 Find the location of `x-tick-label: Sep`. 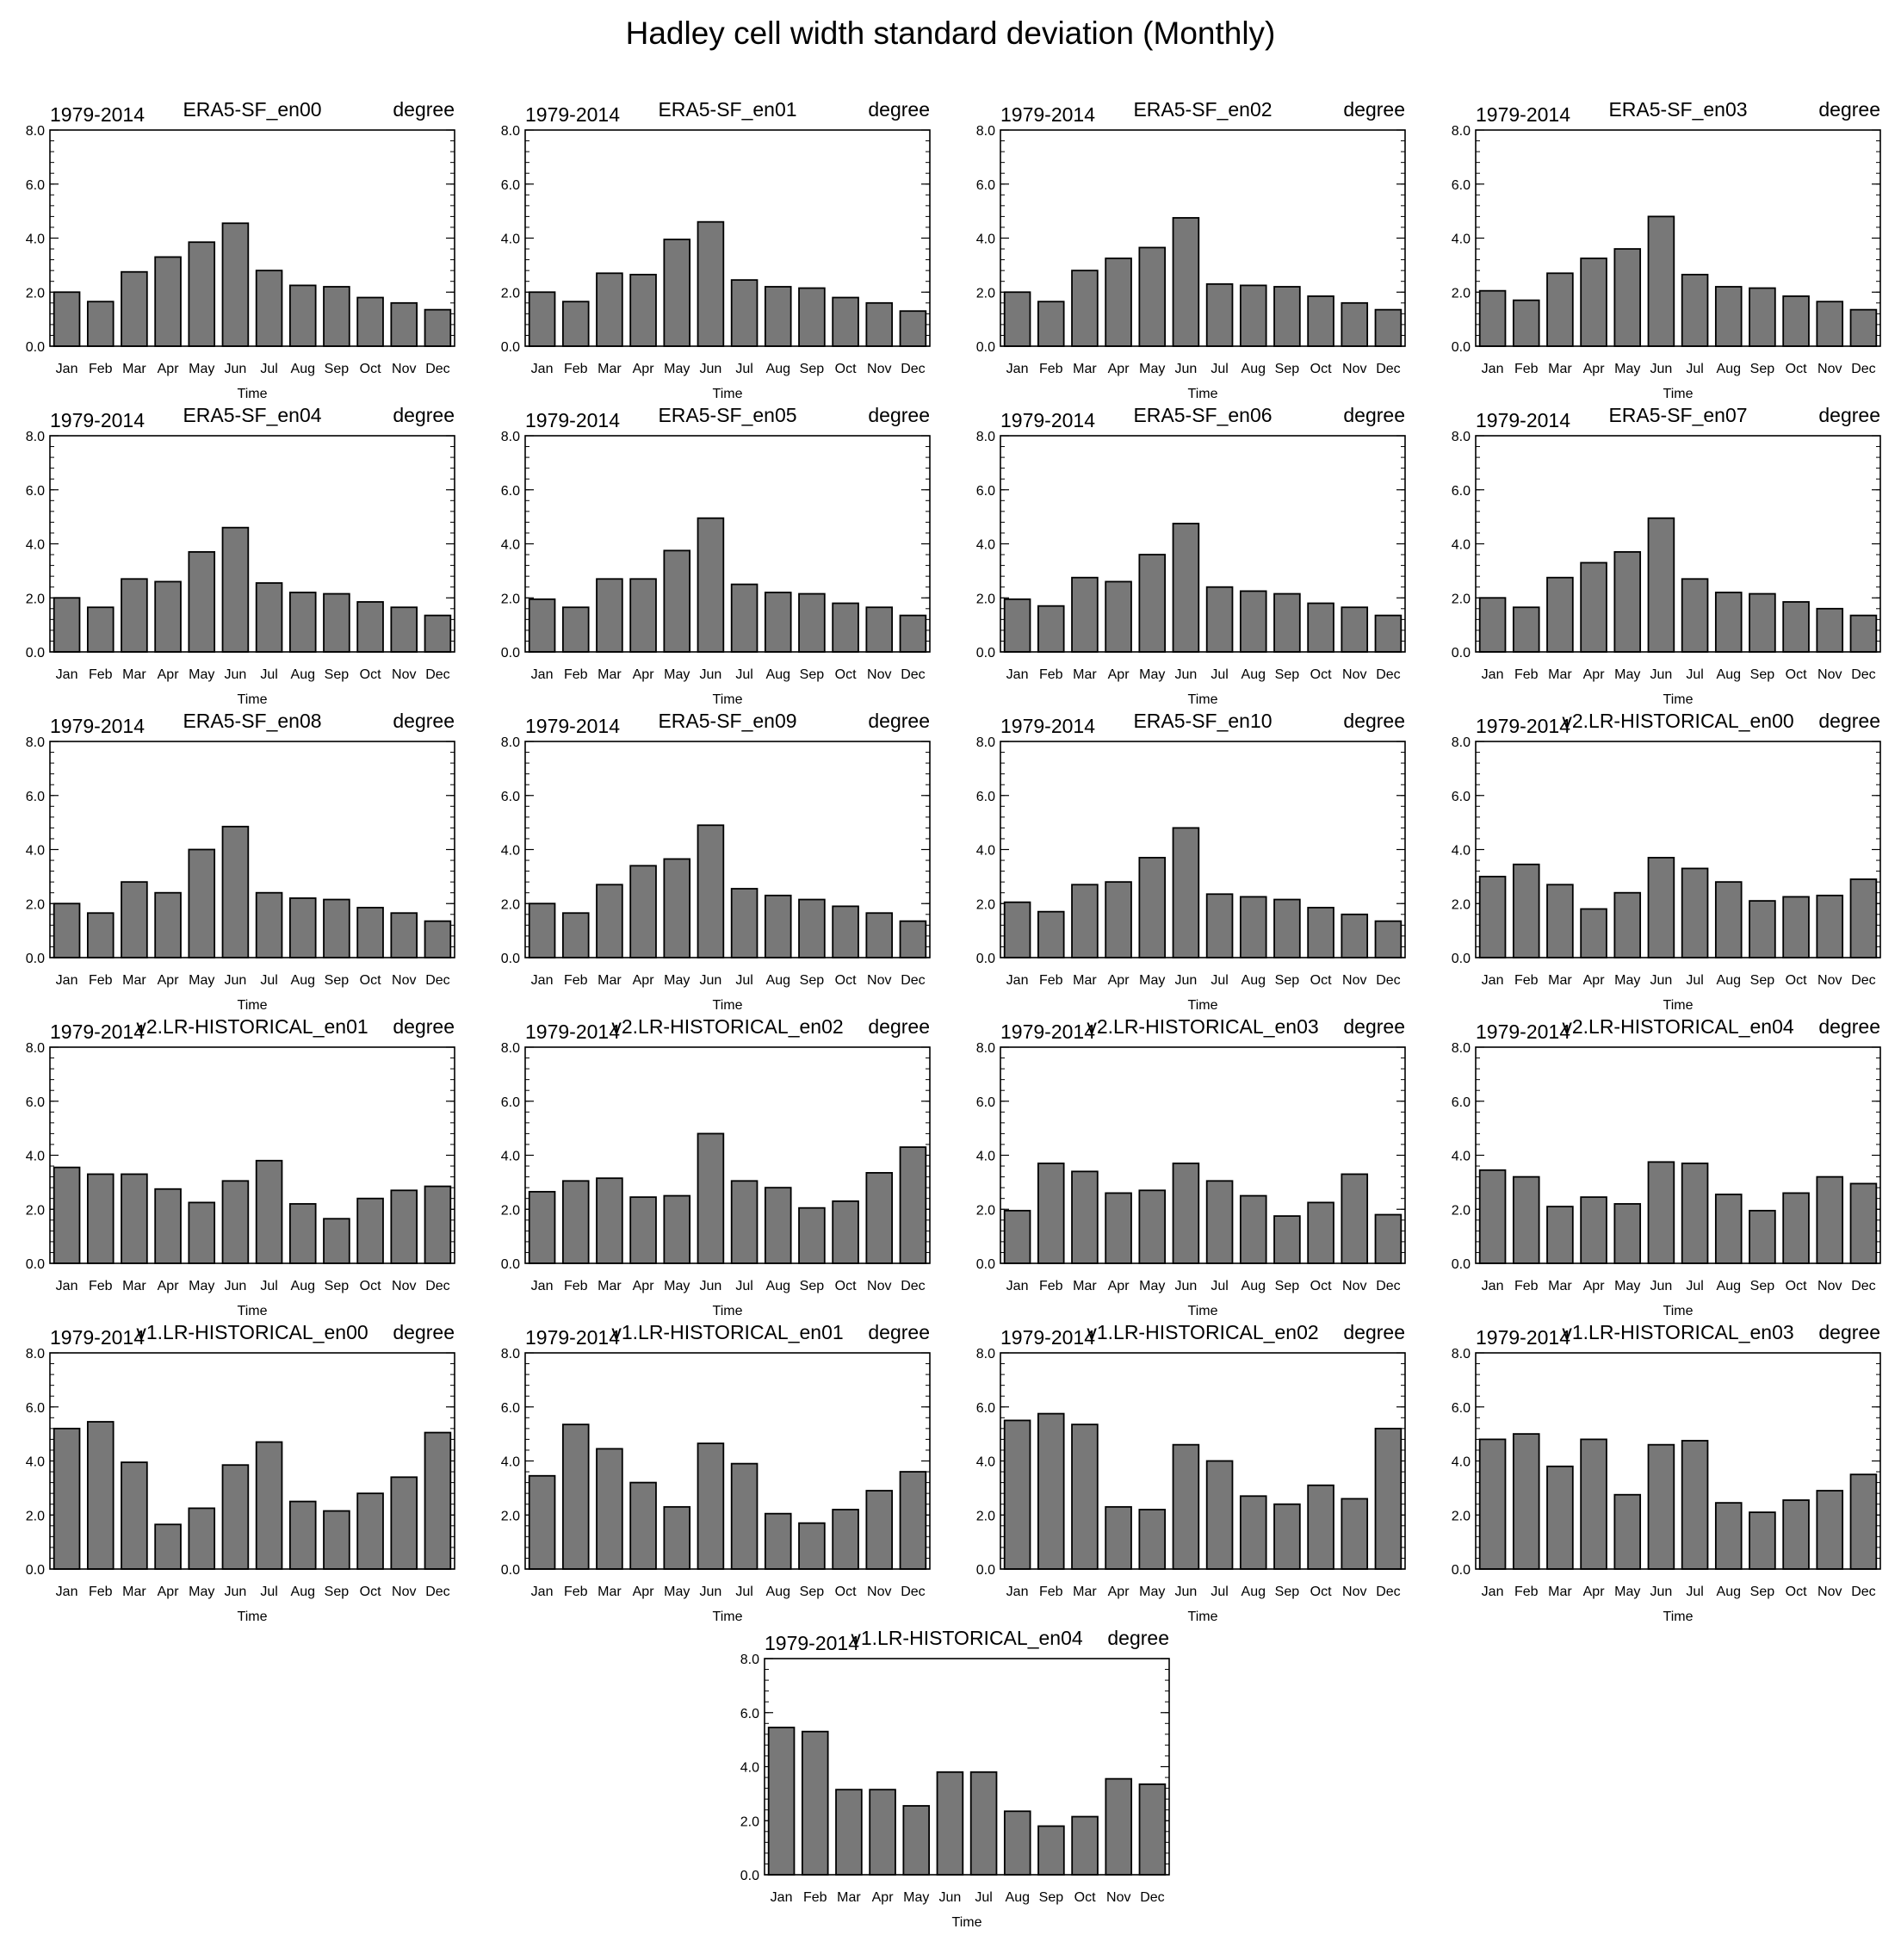

x-tick-label: Sep is located at coordinates (338, 1592).